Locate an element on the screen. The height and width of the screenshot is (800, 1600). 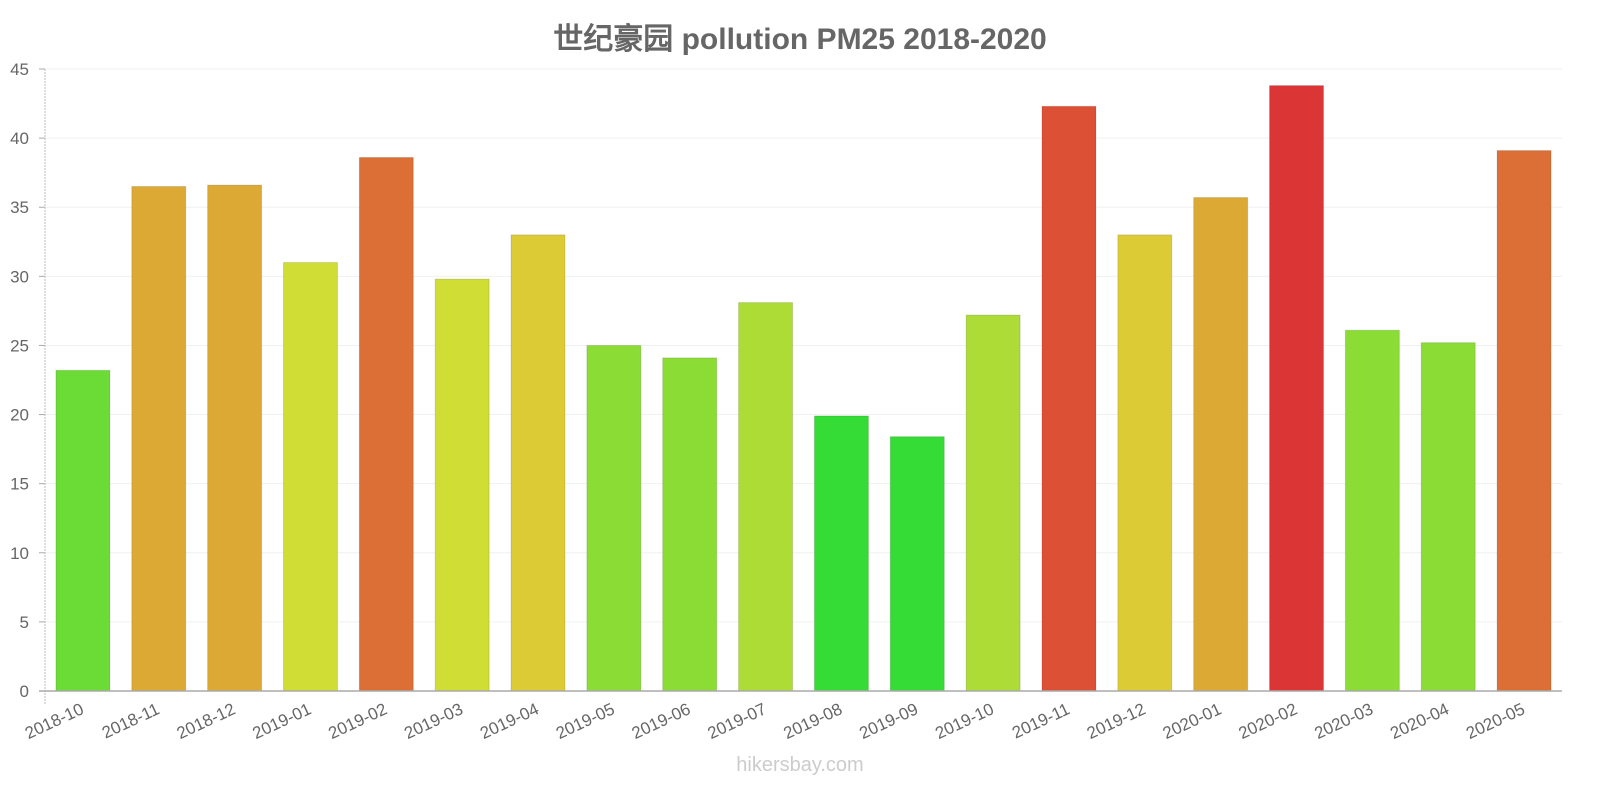
x-tick-label: 2020-02 is located at coordinates (1268, 721).